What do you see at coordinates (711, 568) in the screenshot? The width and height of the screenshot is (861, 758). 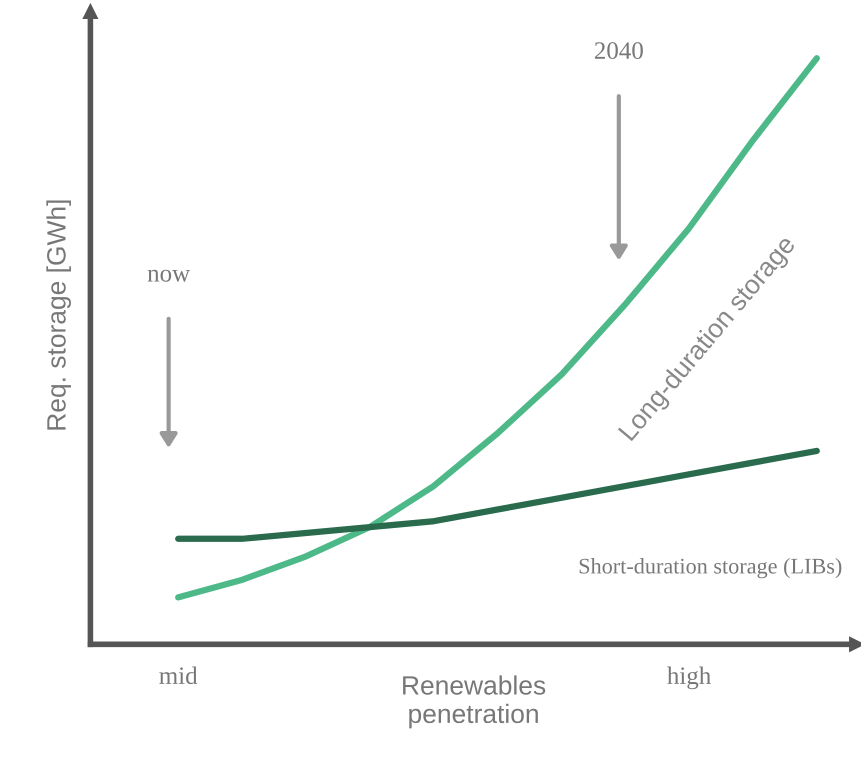 I see `text: Short-duration storage (LIBs)` at bounding box center [711, 568].